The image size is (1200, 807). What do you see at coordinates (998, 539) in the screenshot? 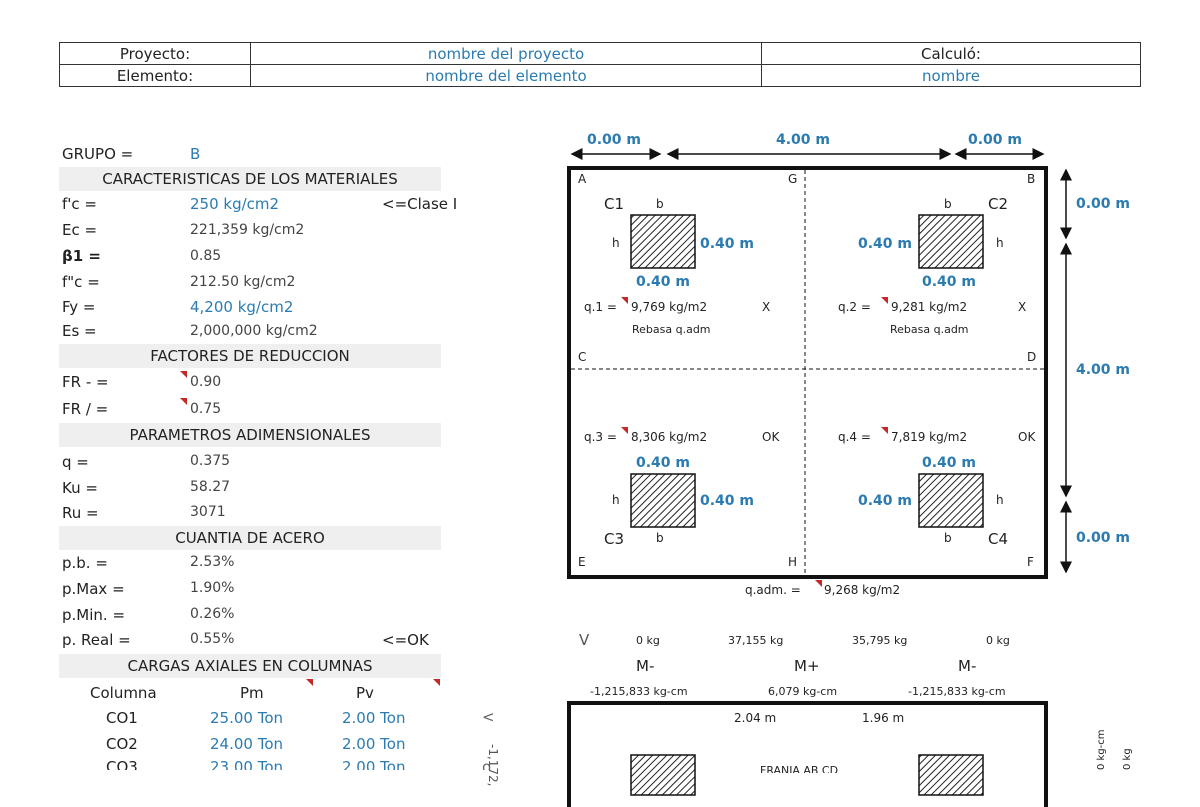
I see `c4-name: C4` at bounding box center [998, 539].